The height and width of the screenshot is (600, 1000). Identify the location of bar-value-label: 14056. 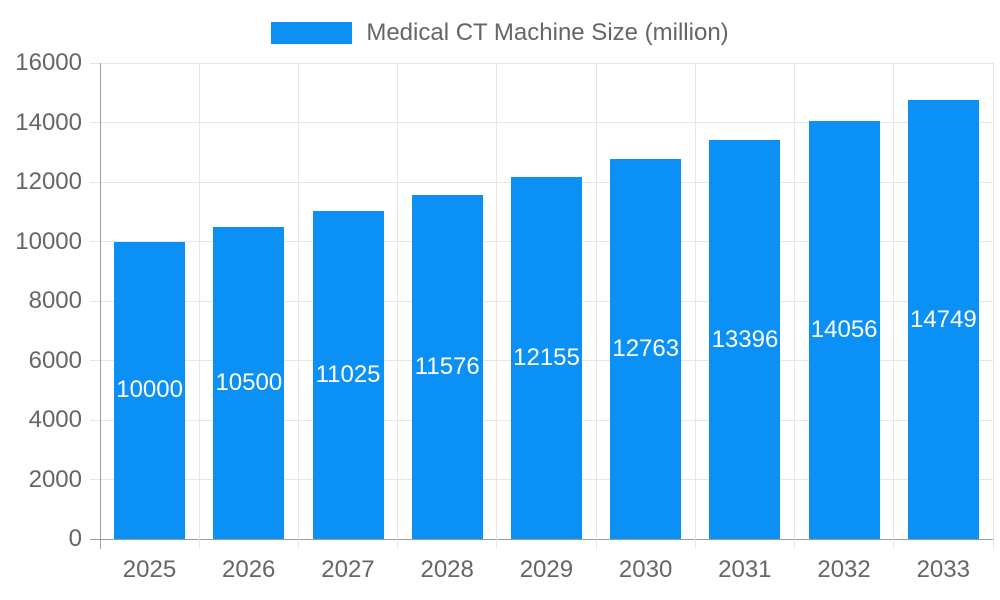
(844, 329).